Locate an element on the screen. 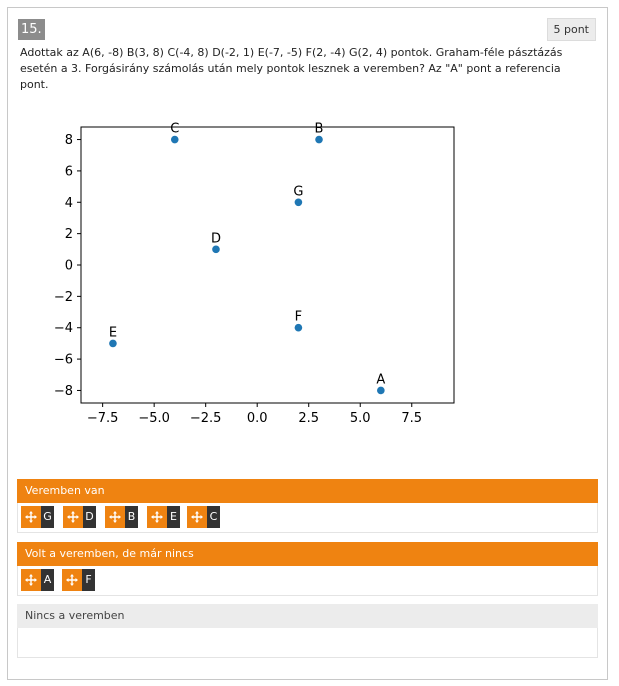 The width and height of the screenshot is (619, 686). point-label-A: A is located at coordinates (380, 379).